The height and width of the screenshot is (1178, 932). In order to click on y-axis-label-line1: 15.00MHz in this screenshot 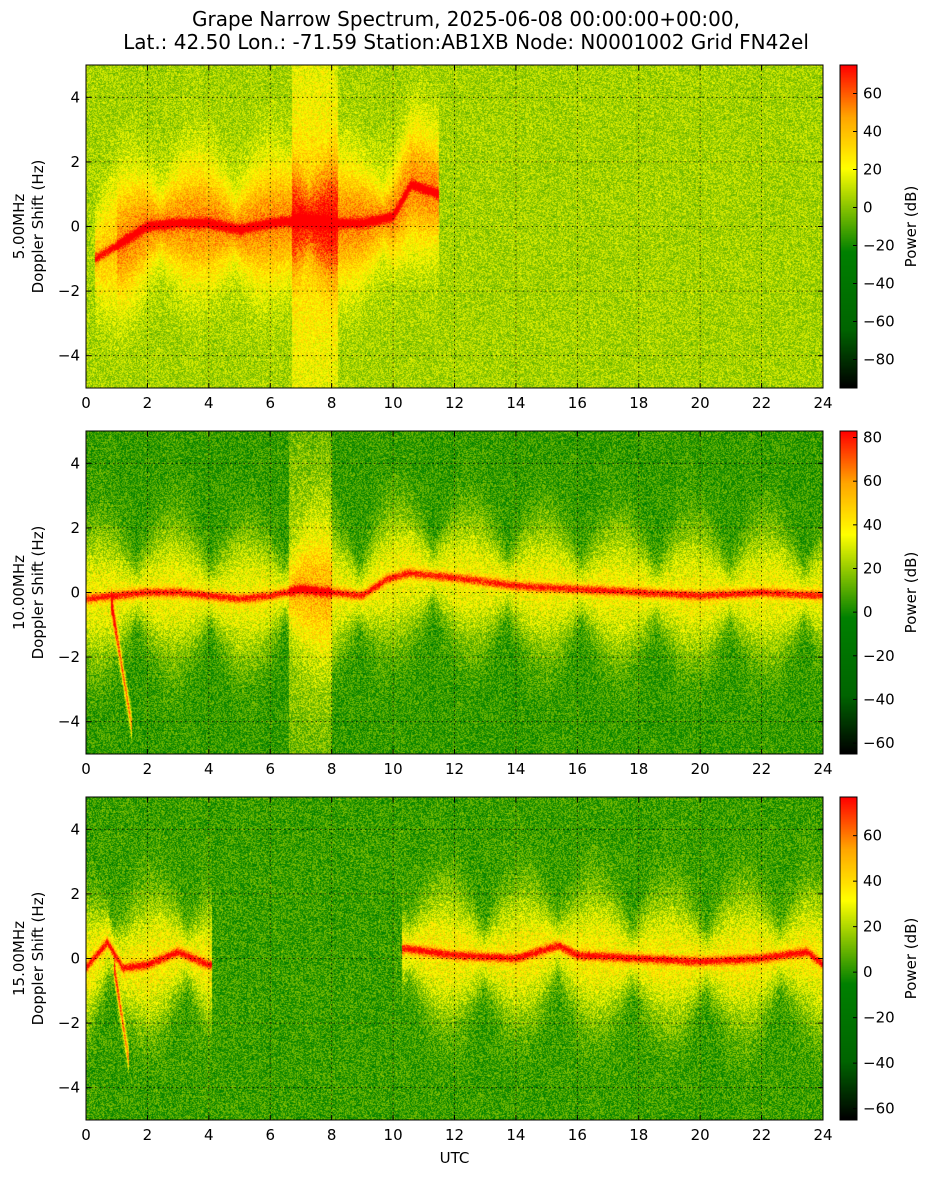, I will do `click(19, 958)`.